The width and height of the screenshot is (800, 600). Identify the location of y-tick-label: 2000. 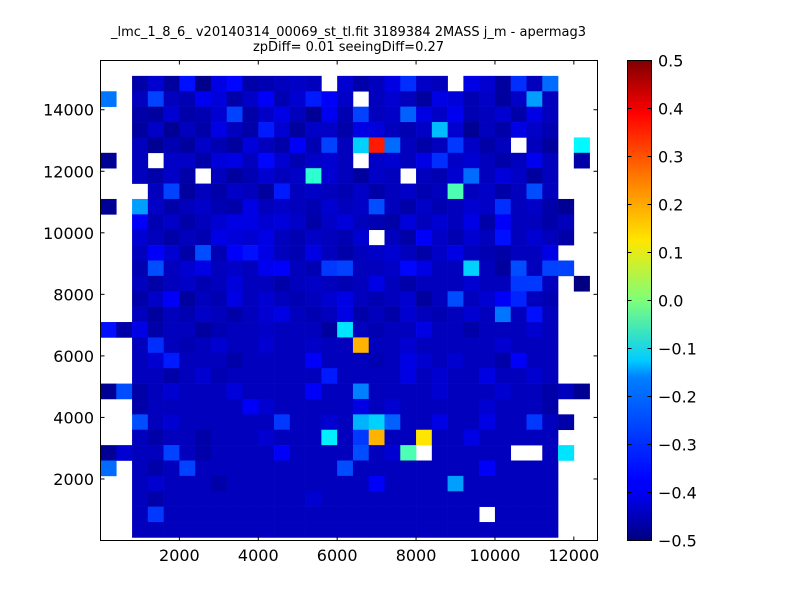
(73, 479).